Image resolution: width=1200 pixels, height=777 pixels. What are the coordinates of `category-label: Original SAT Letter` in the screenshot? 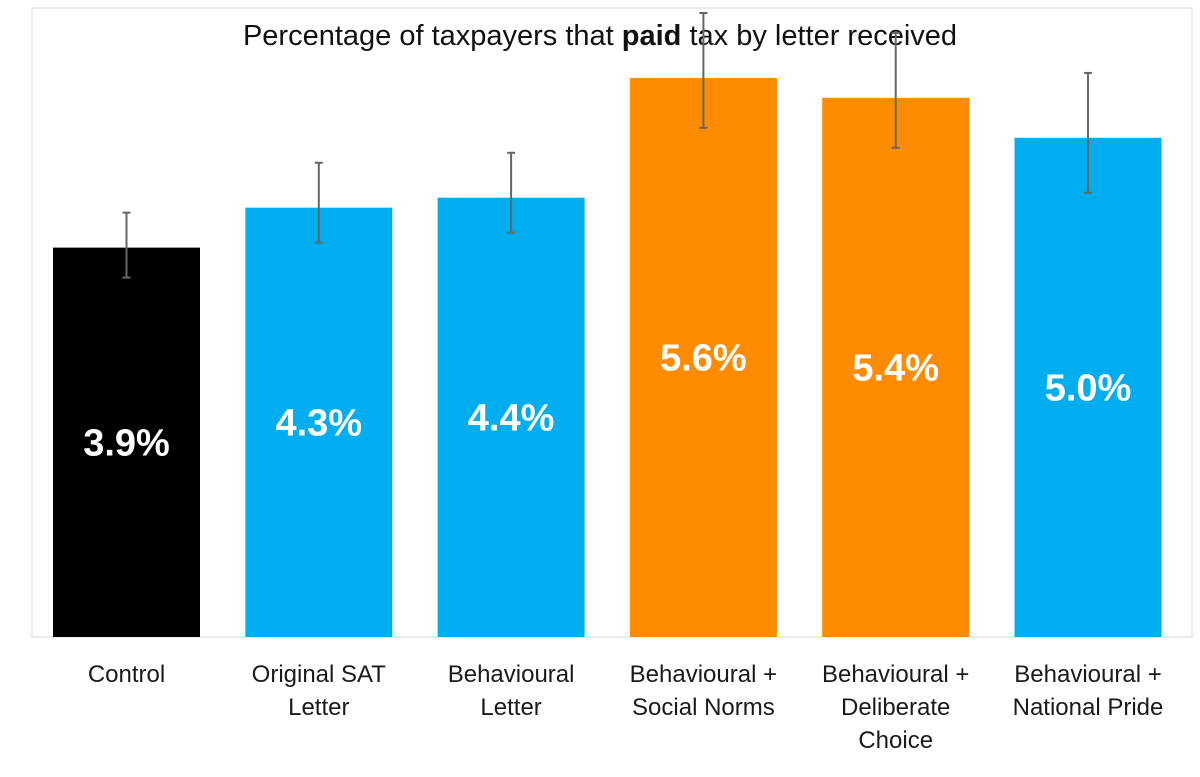 It's located at (319, 691).